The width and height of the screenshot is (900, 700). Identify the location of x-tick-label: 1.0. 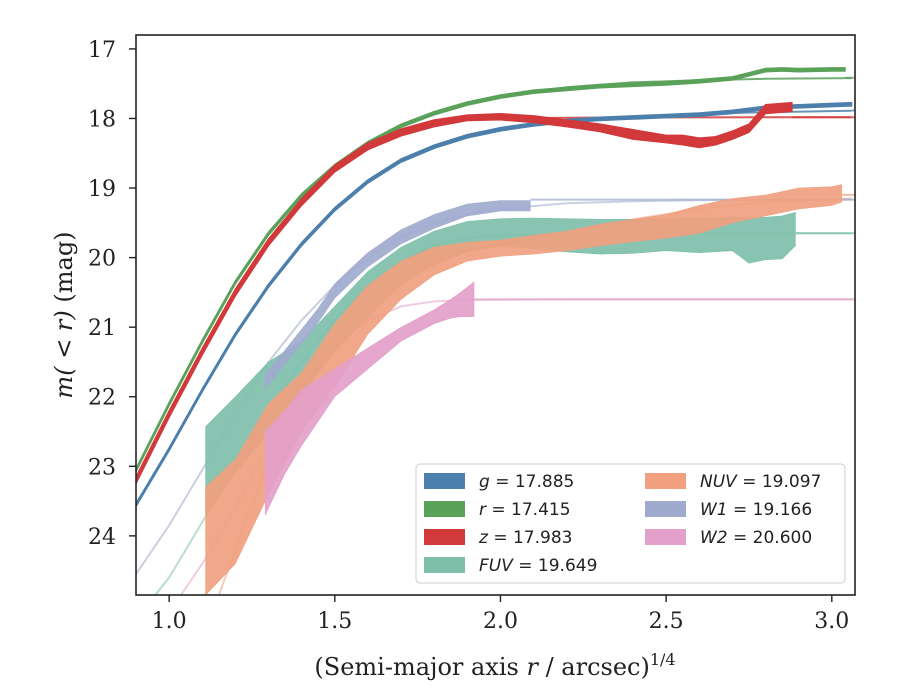
(169, 621).